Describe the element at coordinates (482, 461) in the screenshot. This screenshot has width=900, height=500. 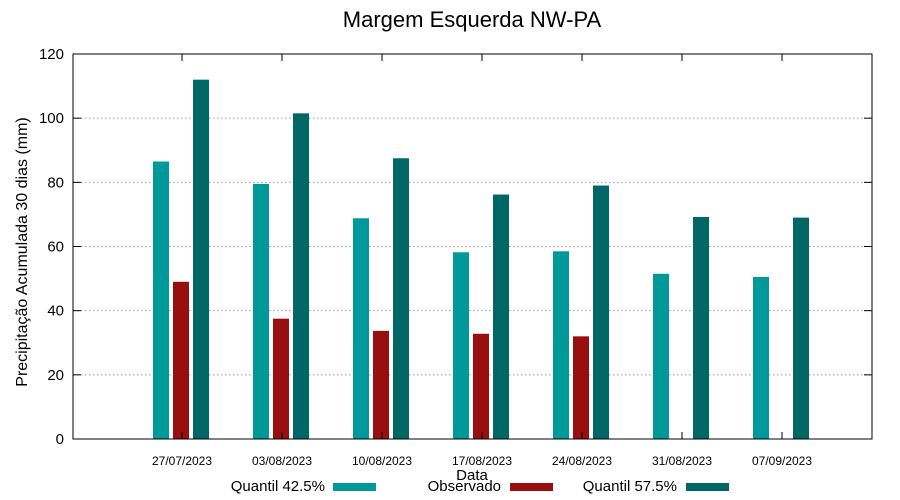
I see `x-tick-label: 17/08/2023` at that location.